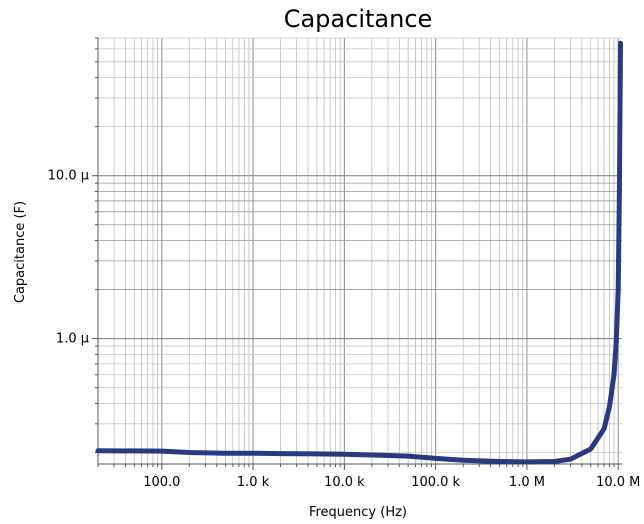 Image resolution: width=644 pixels, height=524 pixels. What do you see at coordinates (72, 339) in the screenshot?
I see `y-tick-label: 1.0 µ` at bounding box center [72, 339].